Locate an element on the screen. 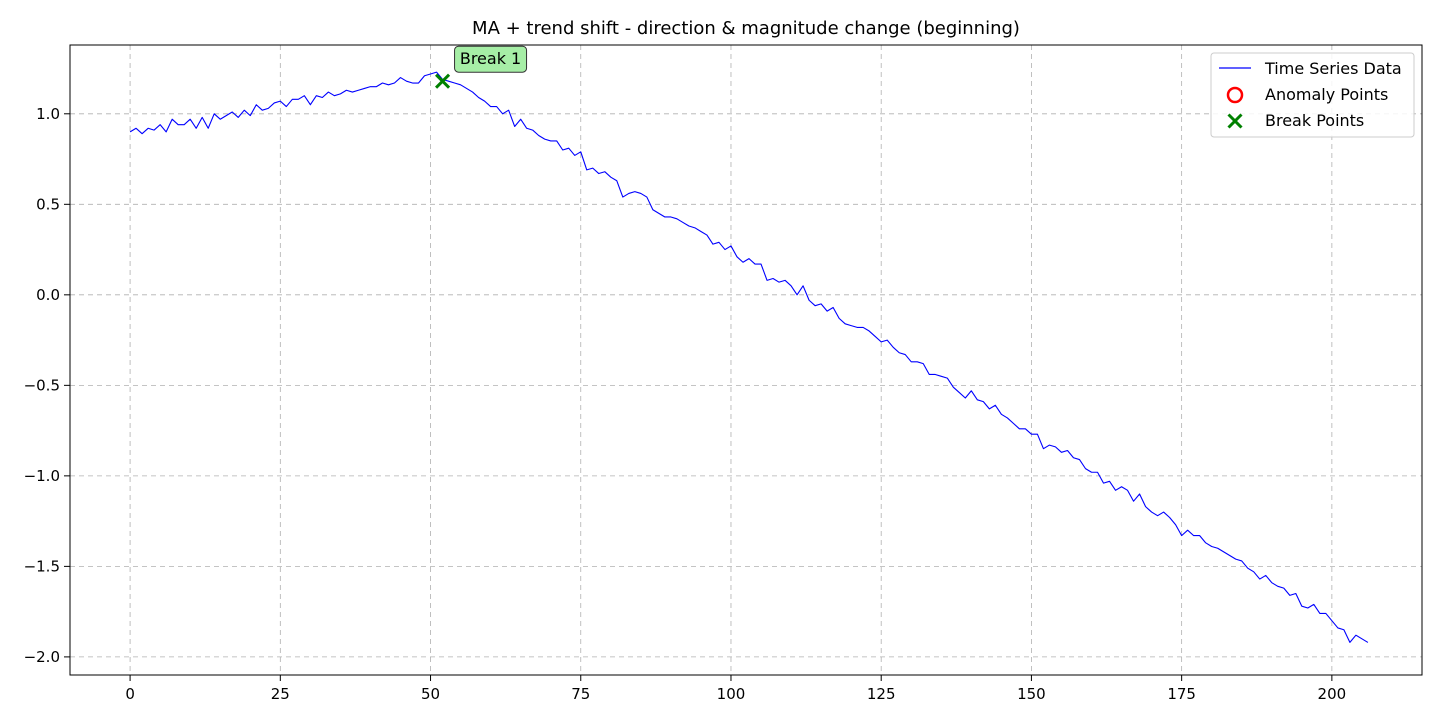 The width and height of the screenshot is (1440, 720). y-tick-label: −0.5 is located at coordinates (42, 385).